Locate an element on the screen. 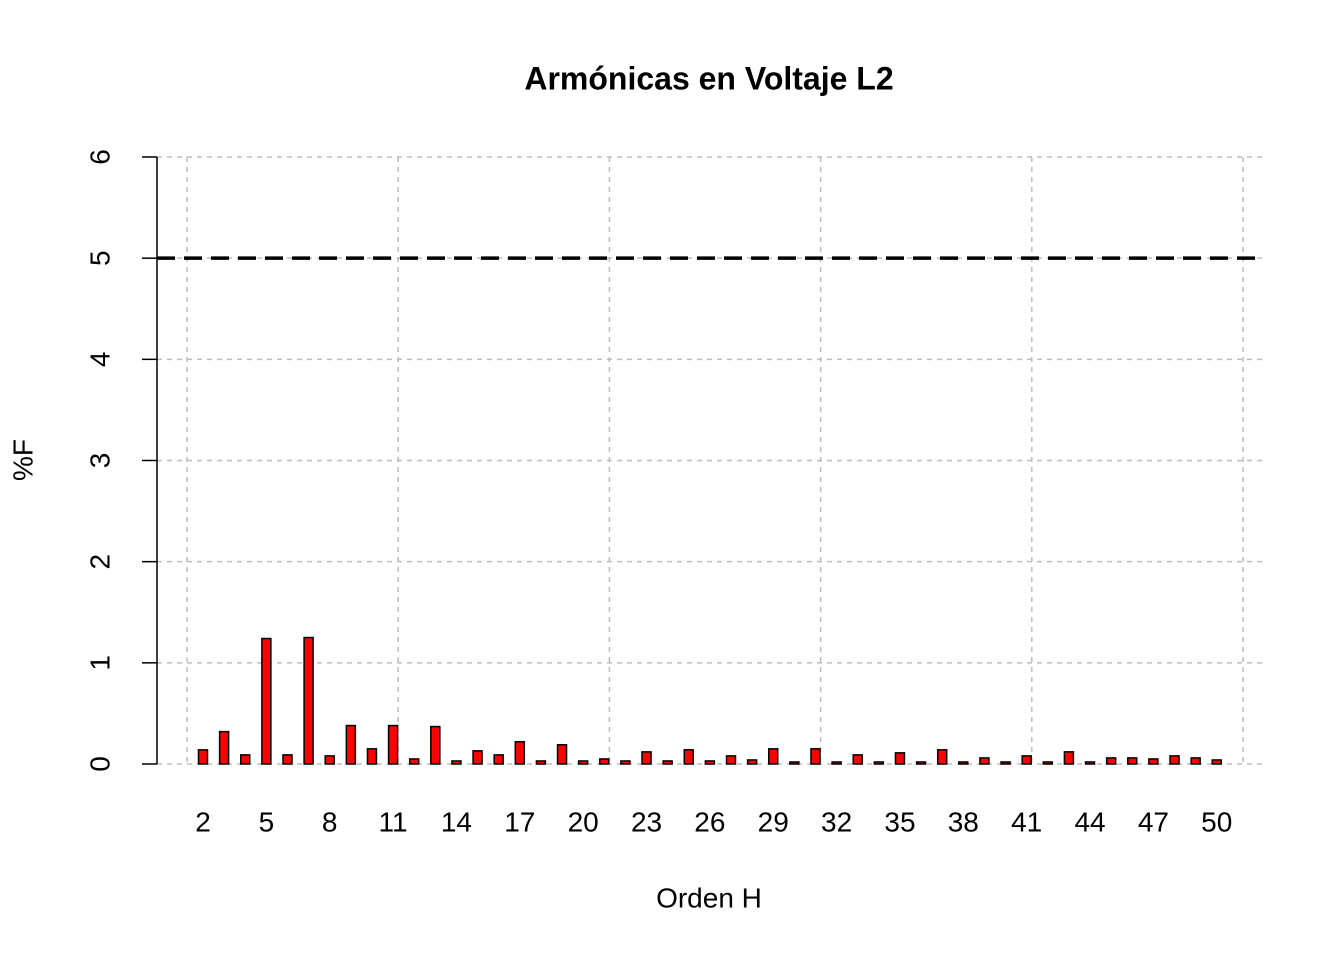 The height and width of the screenshot is (965, 1344). y-tick-label: 0 is located at coordinates (99, 764).